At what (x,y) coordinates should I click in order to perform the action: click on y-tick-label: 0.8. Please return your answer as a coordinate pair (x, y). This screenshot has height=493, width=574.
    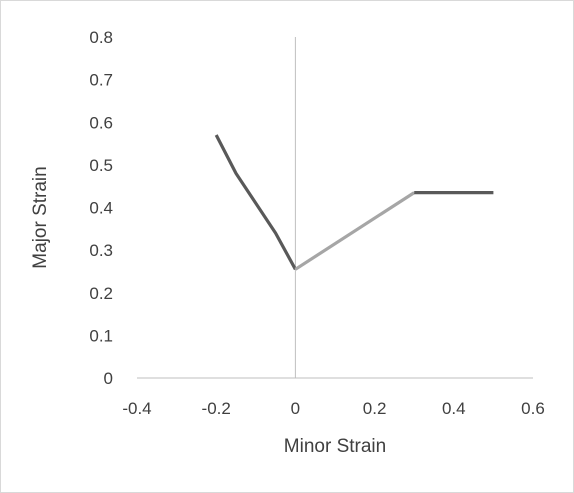
    Looking at the image, I should click on (101, 37).